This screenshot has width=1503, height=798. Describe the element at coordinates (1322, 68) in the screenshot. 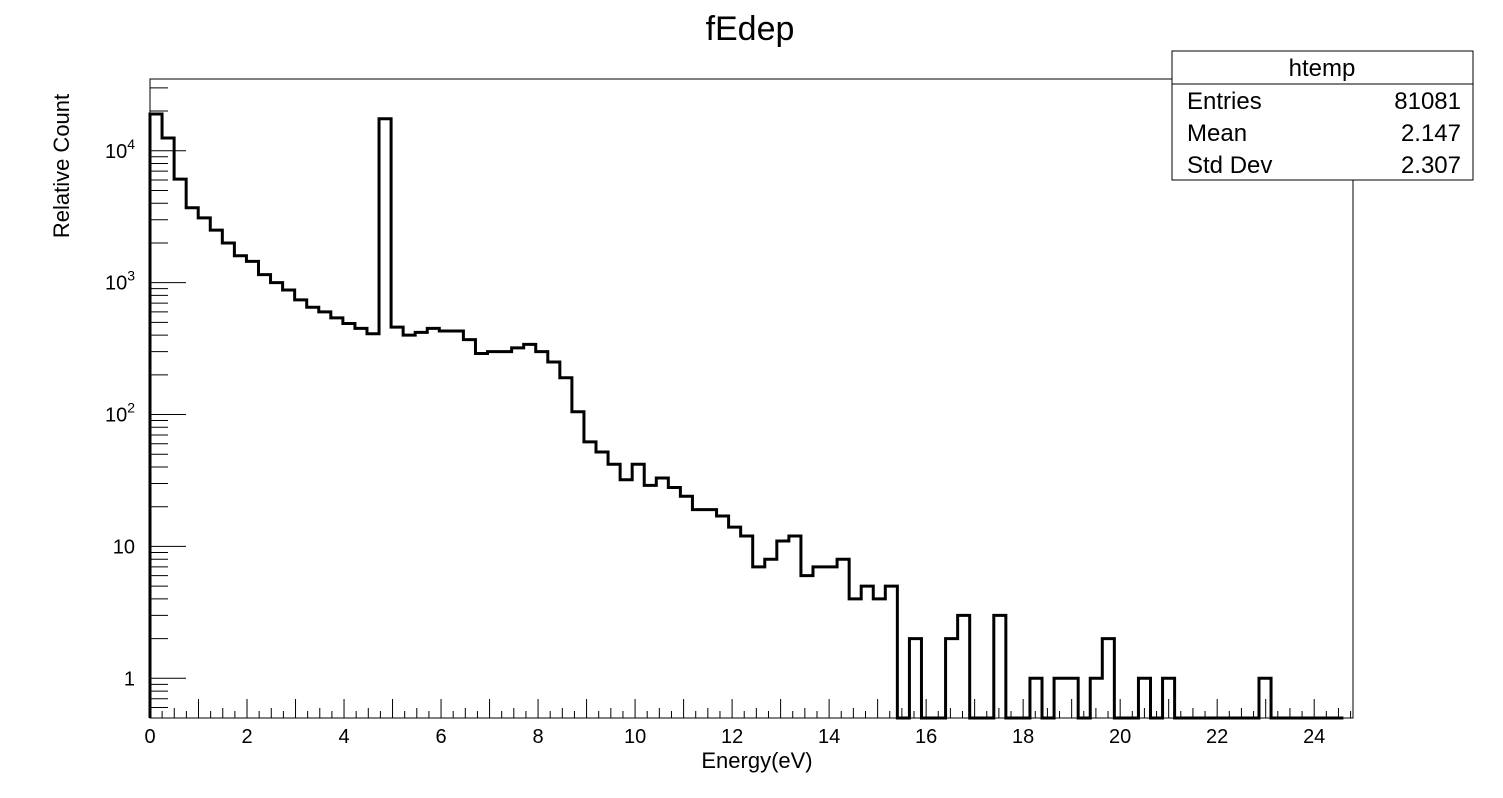

I see `stats-box-name: htemp` at that location.